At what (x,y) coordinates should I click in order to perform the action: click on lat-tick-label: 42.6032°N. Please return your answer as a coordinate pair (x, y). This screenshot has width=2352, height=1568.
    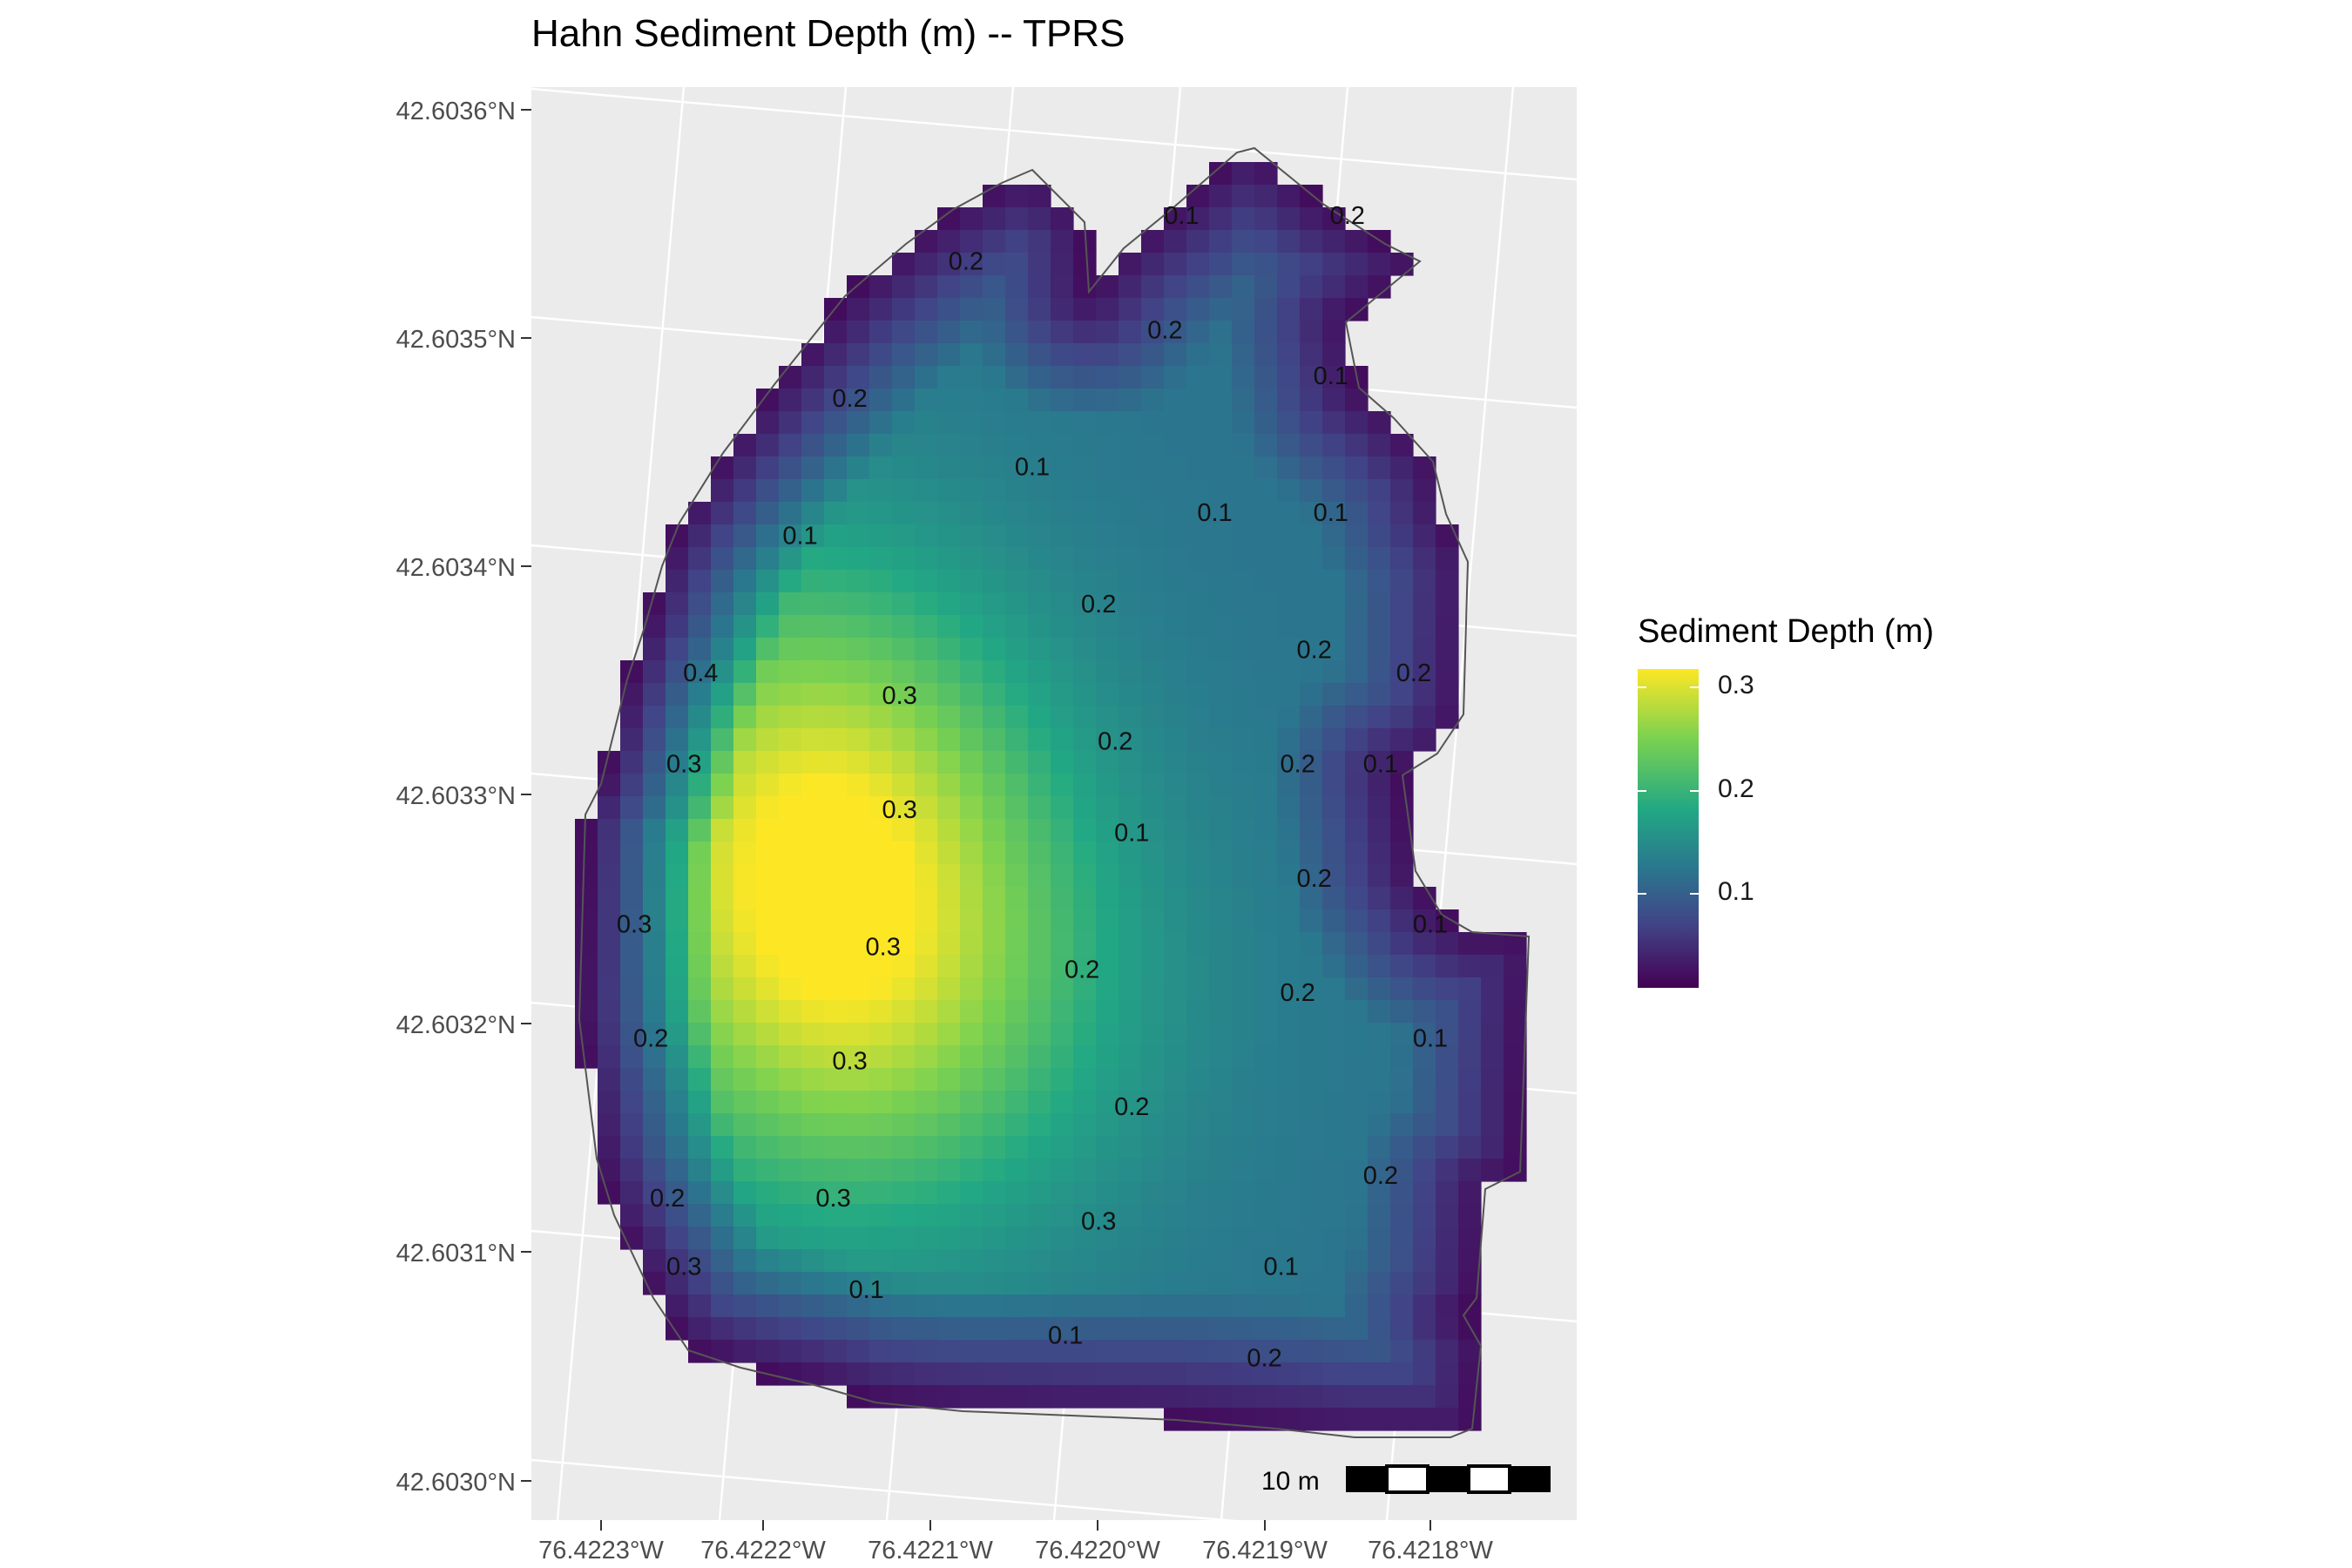
    Looking at the image, I should click on (456, 1025).